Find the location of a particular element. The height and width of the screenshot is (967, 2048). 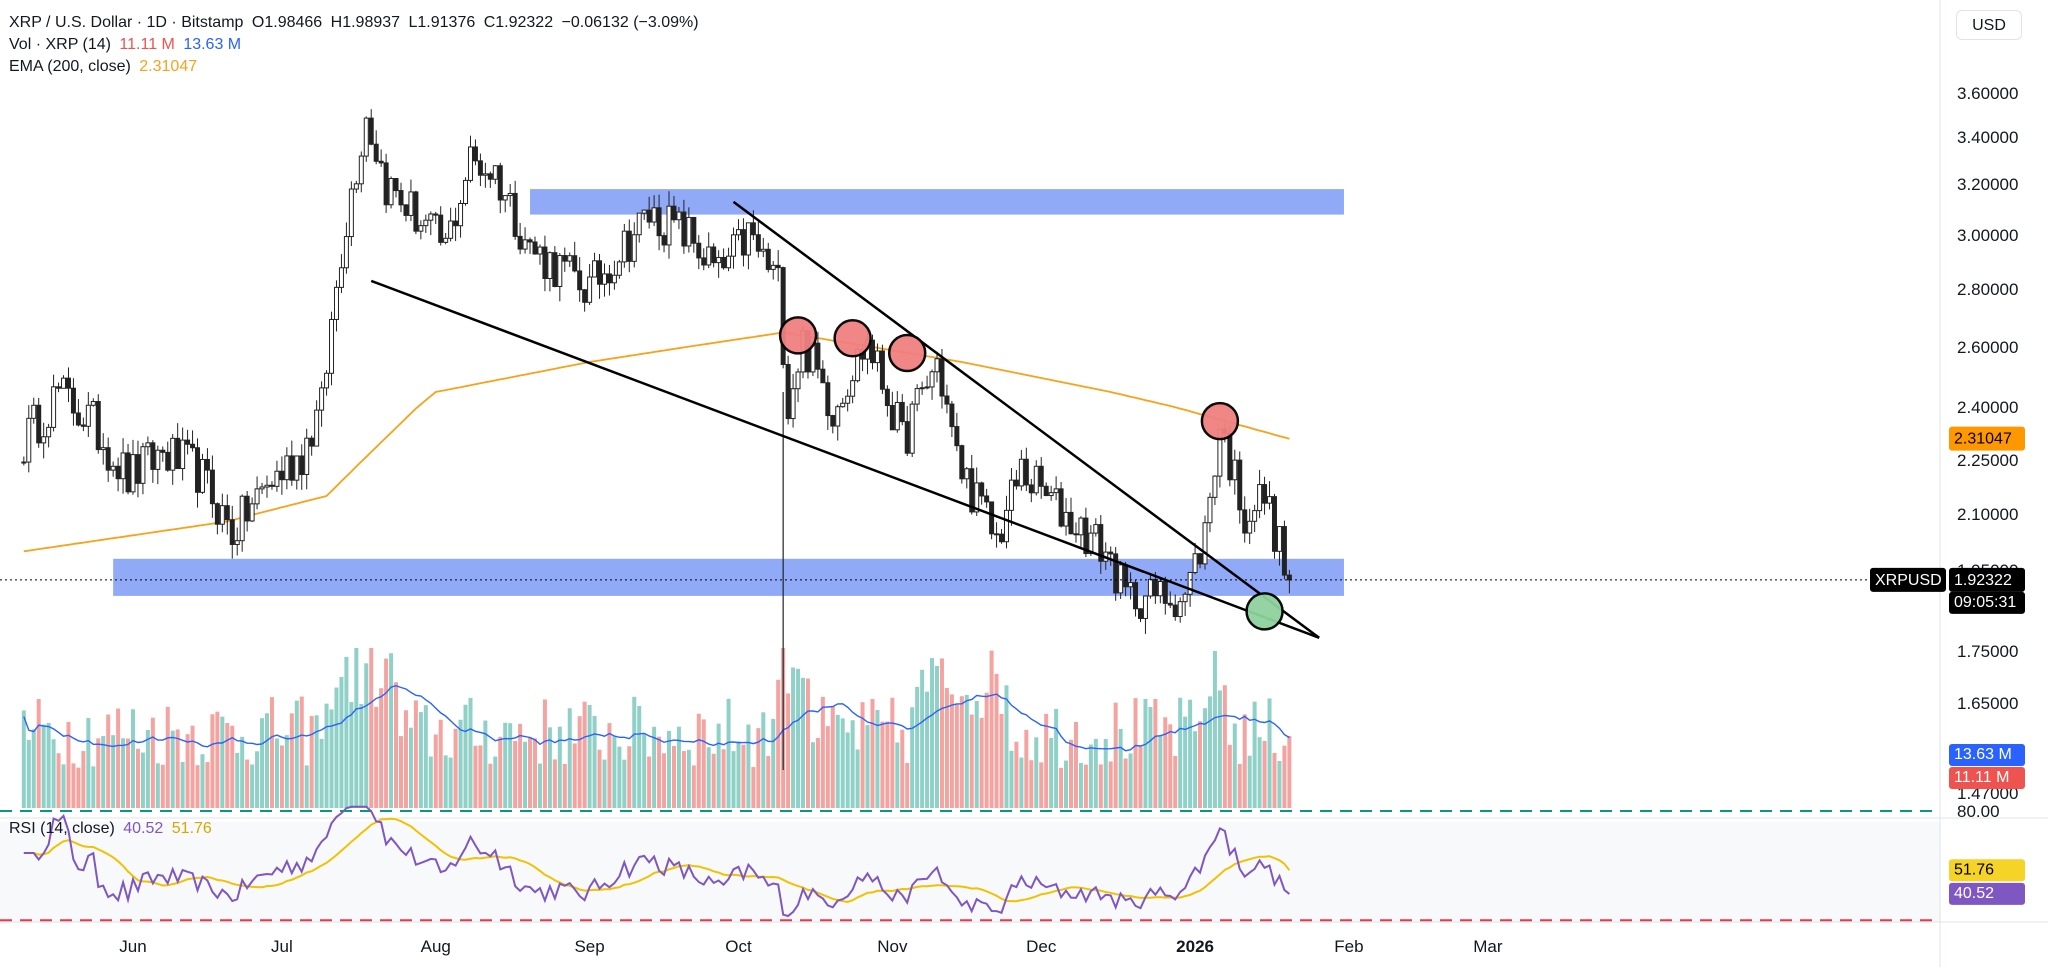

time-axis-label: Feb is located at coordinates (1348, 946).